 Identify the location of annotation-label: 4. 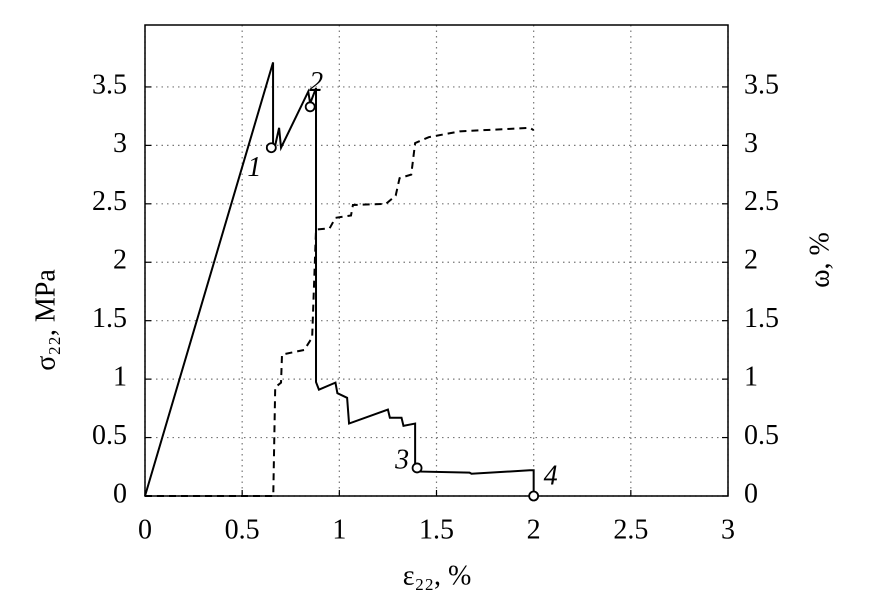
(551, 475).